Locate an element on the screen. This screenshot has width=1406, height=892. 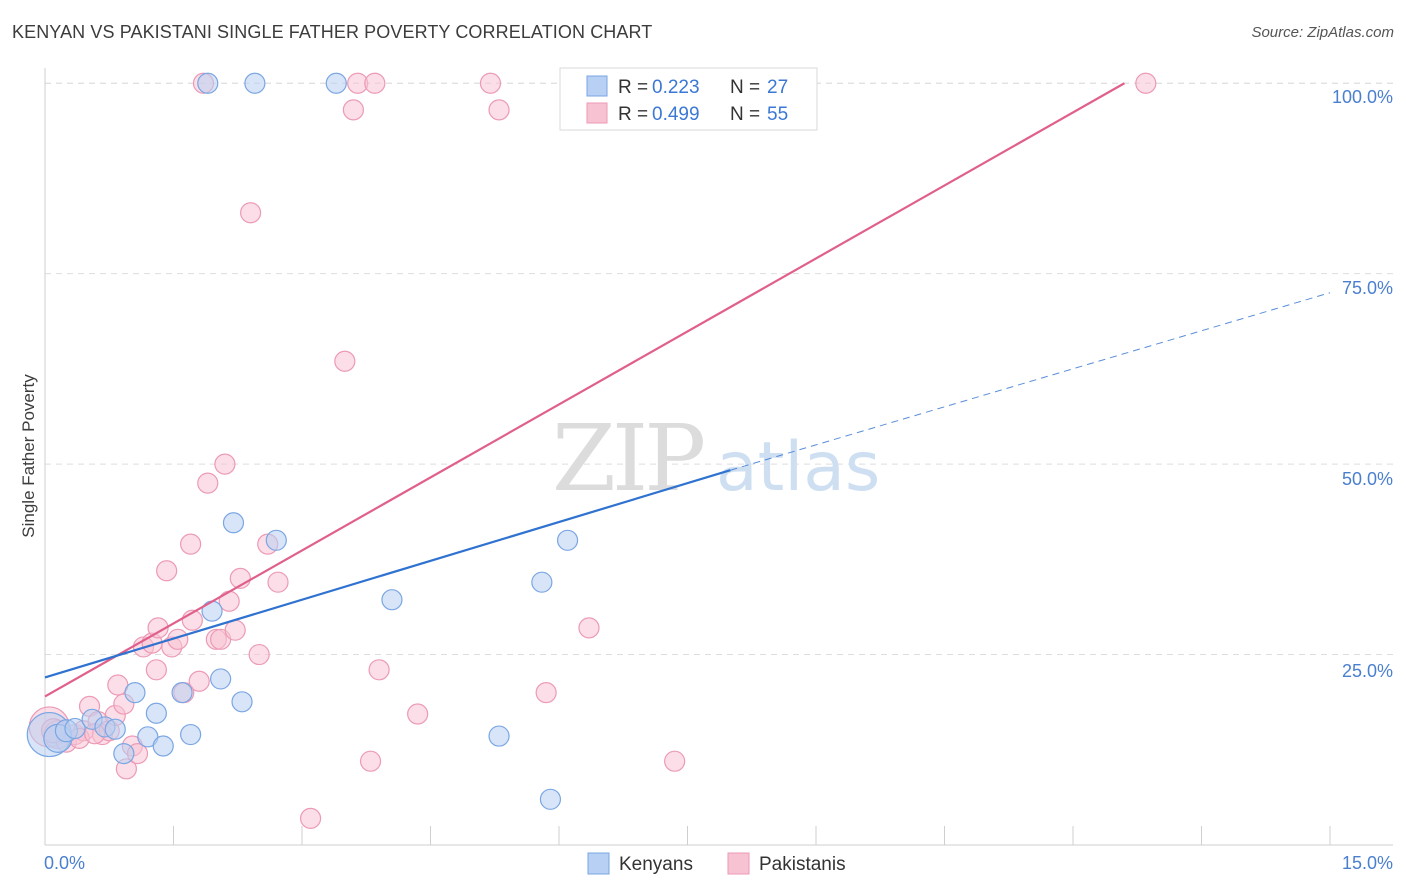
x-tick-label-left: 0.0% is located at coordinates (64, 863).